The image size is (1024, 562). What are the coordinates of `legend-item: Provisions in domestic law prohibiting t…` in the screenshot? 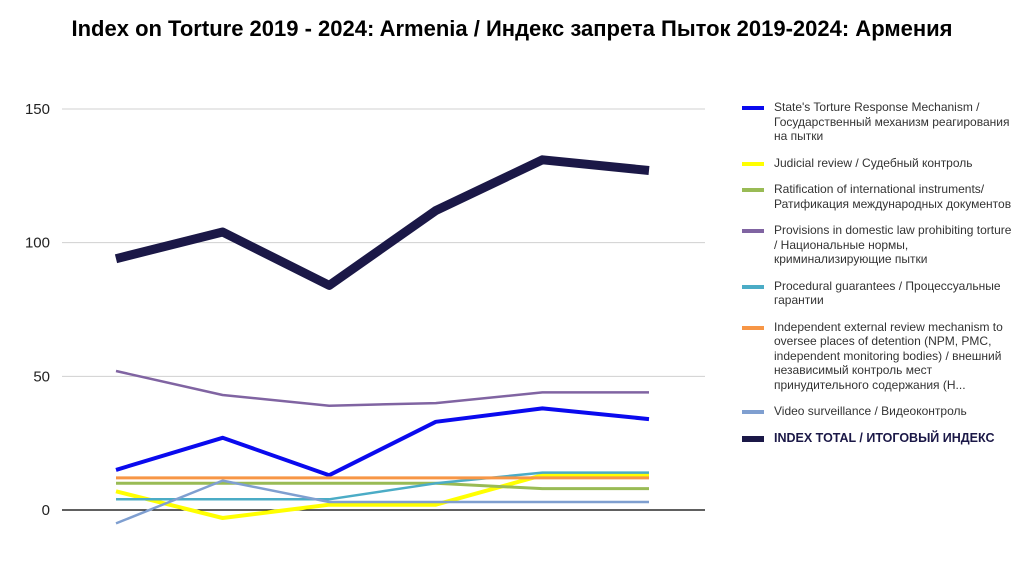 It's located at (877, 245).